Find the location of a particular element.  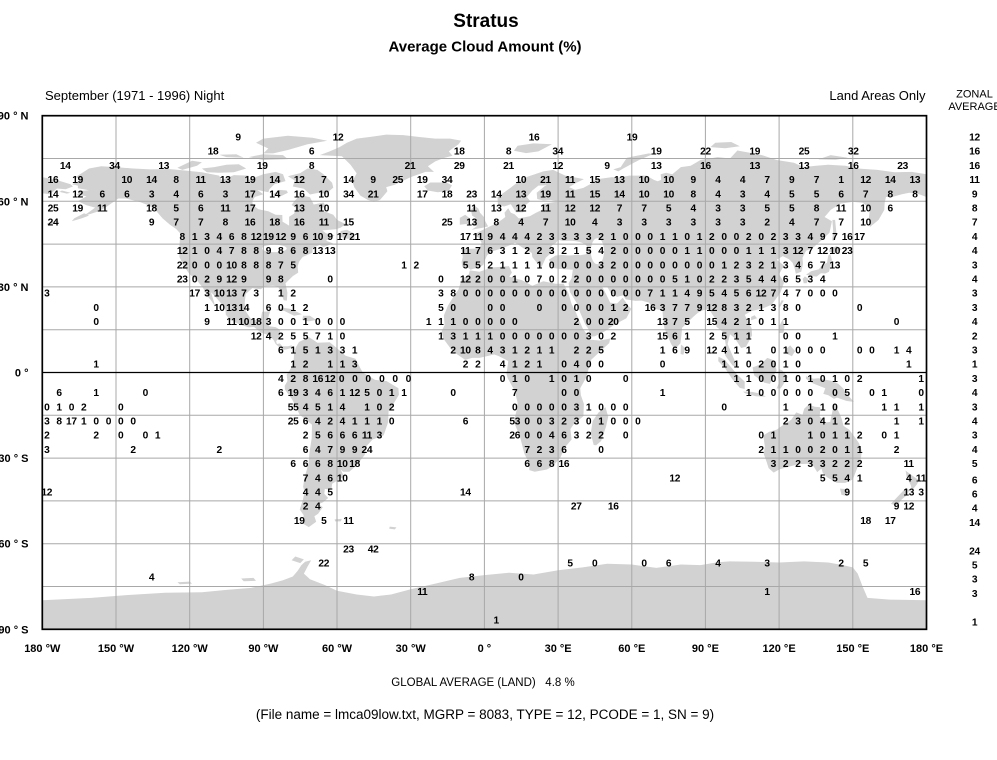

svg-text: 180 °W is located at coordinates (42, 649).